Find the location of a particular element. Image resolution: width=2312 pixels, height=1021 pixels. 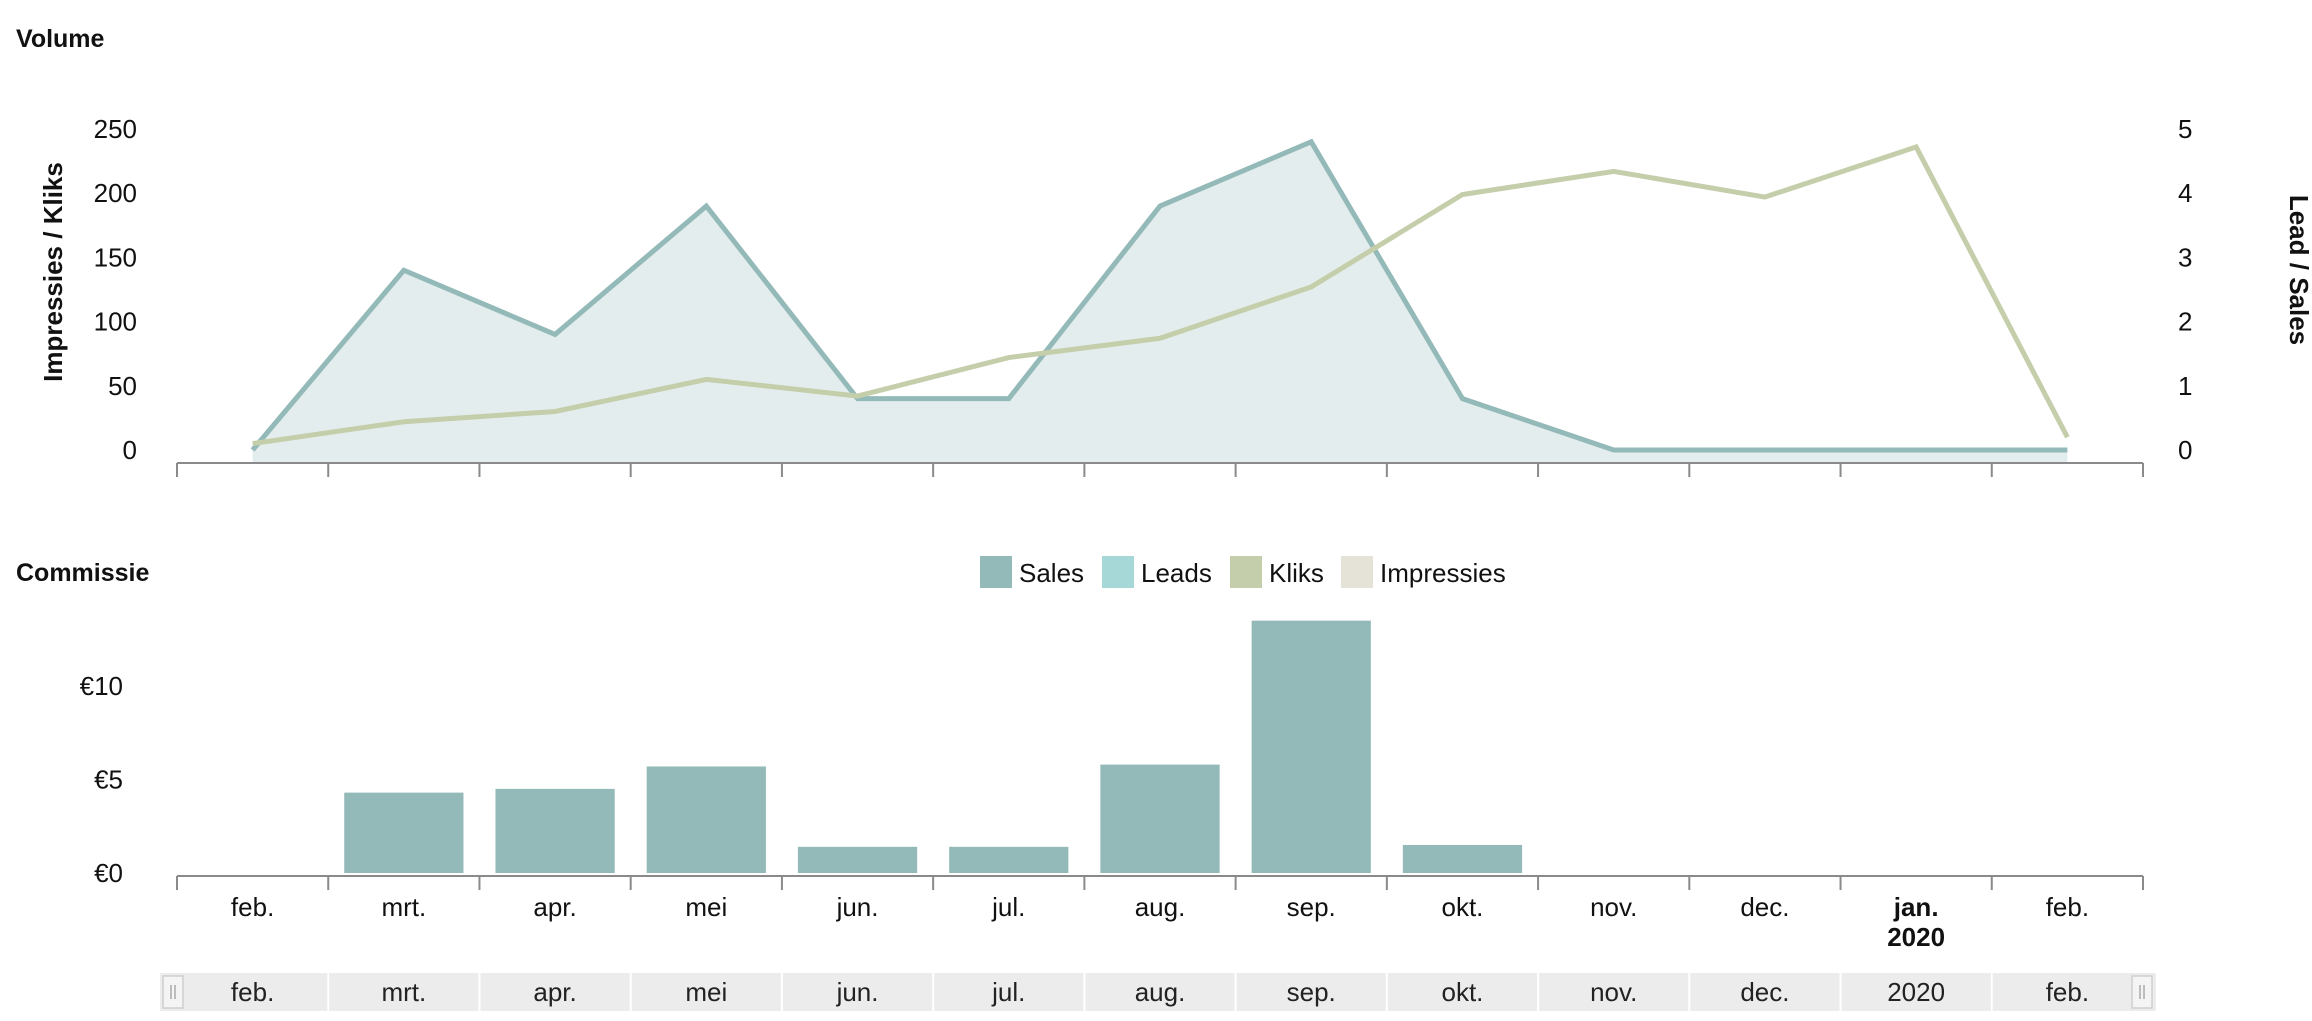

volume-left-tick-label: 150 is located at coordinates (115, 257).